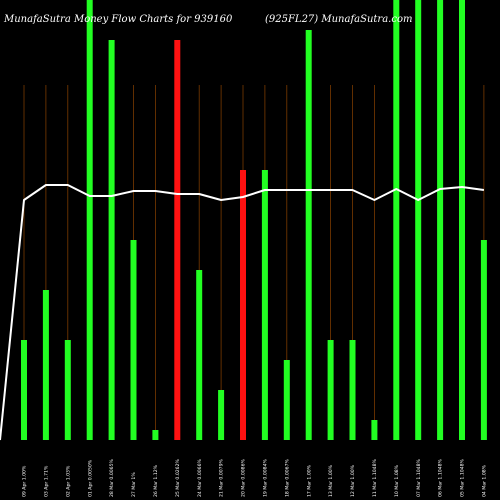 Image resolution: width=500 pixels, height=500 pixels. I want to click on x-tick-label: 10 Mar 1.08%, so click(397, 480).